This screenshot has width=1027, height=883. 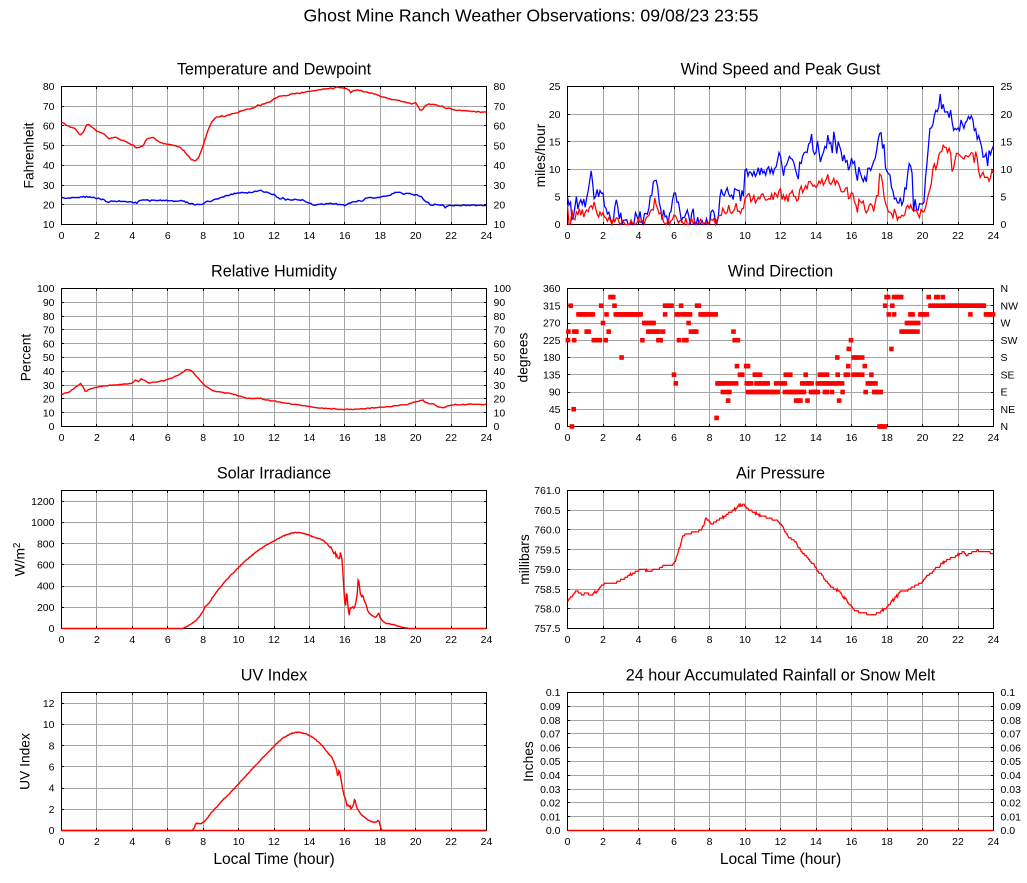 I want to click on svg-text: Wind Speed and Peak Gust, so click(x=781, y=70).